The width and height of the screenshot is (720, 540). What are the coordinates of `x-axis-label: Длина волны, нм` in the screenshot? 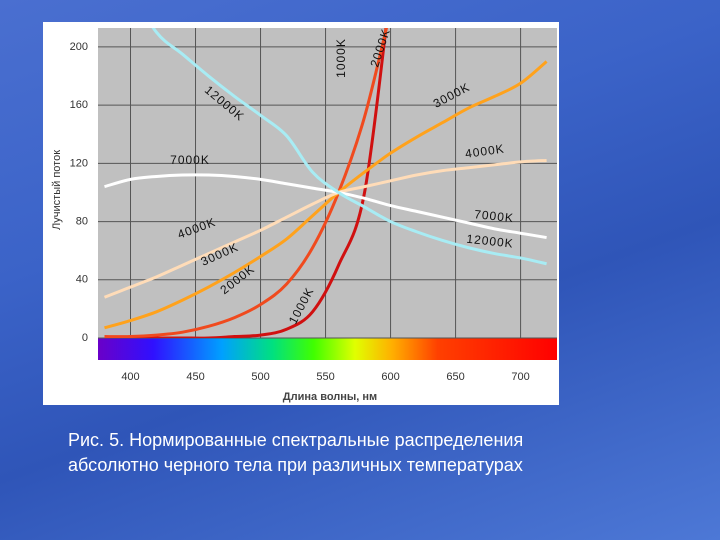 It's located at (330, 397).